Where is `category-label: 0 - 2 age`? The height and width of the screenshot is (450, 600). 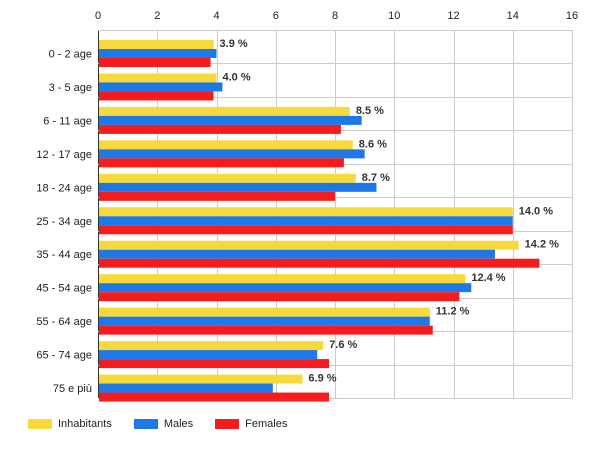 category-label: 0 - 2 age is located at coordinates (70, 55).